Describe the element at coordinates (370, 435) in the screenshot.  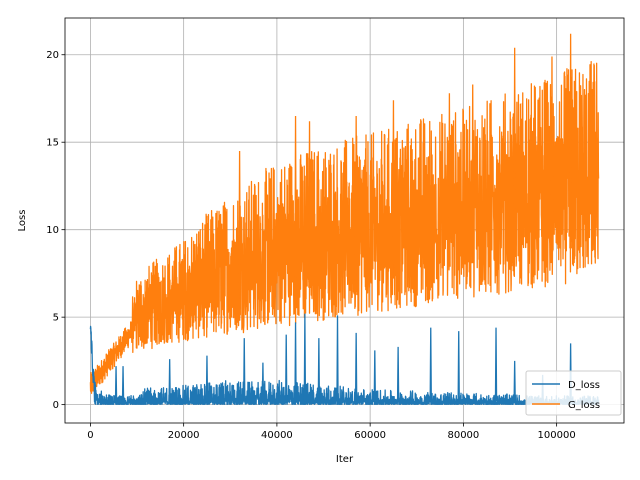
I see `x-tick-label: 60000` at that location.